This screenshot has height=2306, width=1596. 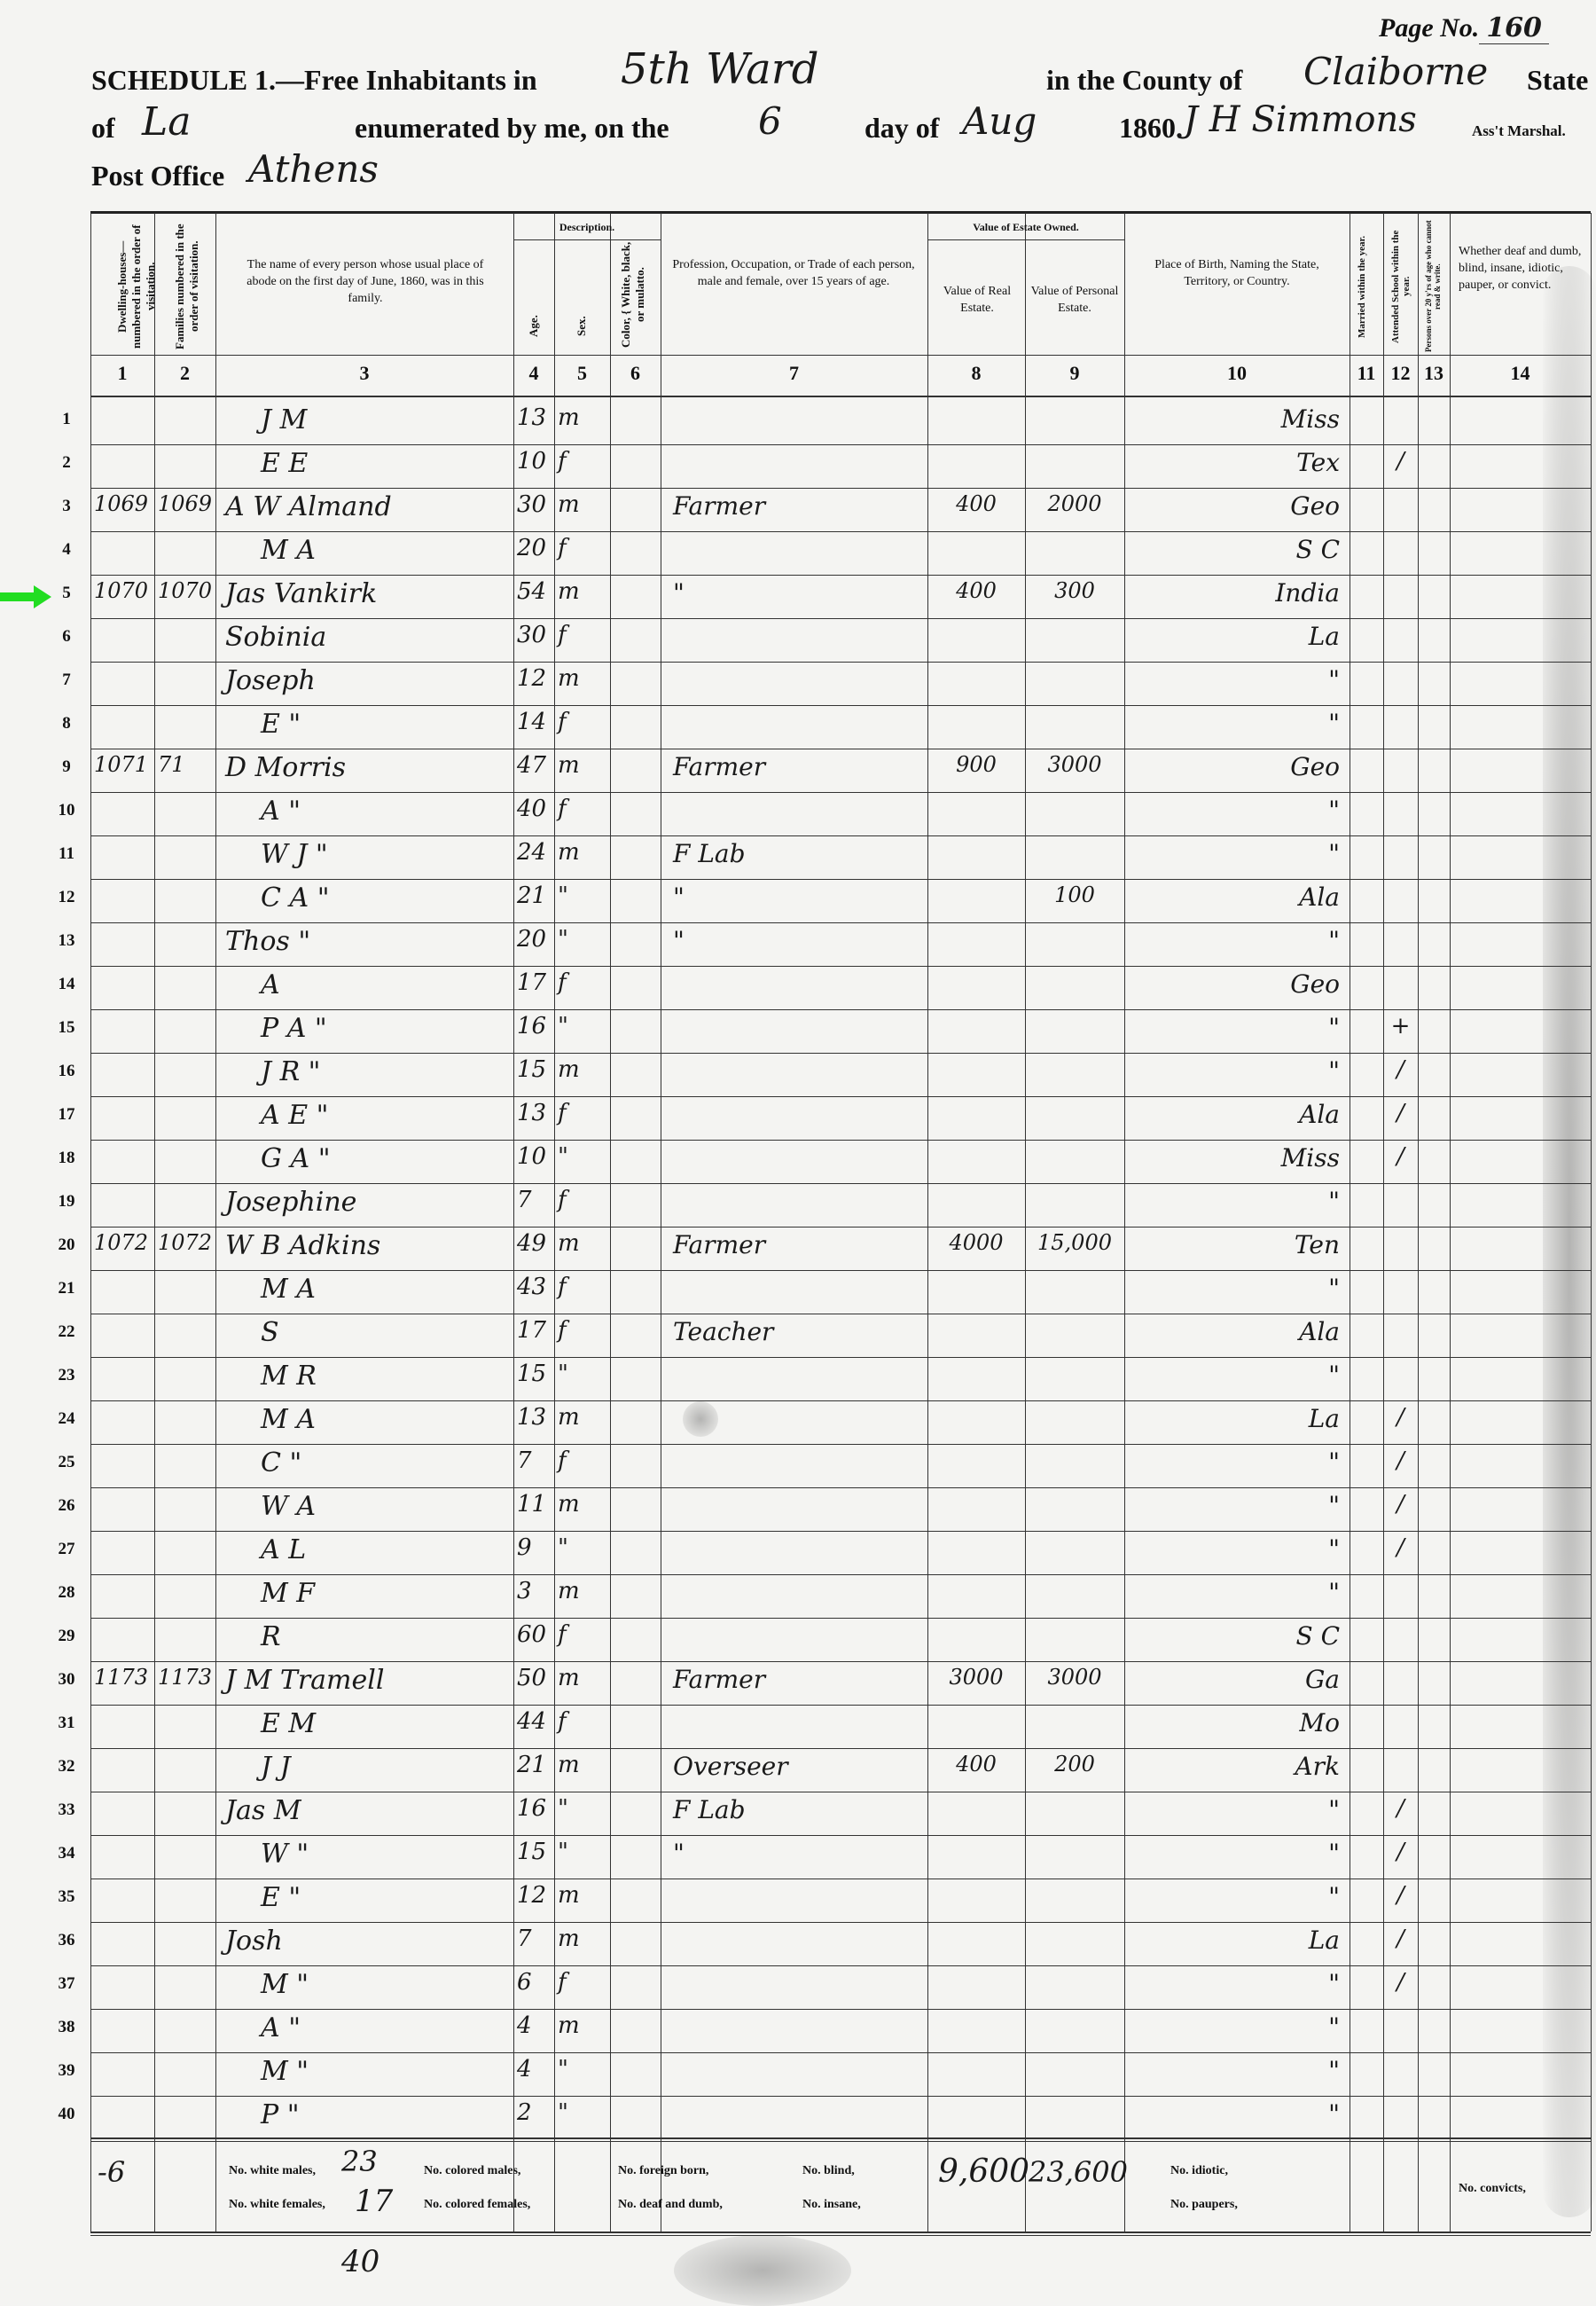 What do you see at coordinates (186, 503) in the screenshot?
I see `family-number: 1069` at bounding box center [186, 503].